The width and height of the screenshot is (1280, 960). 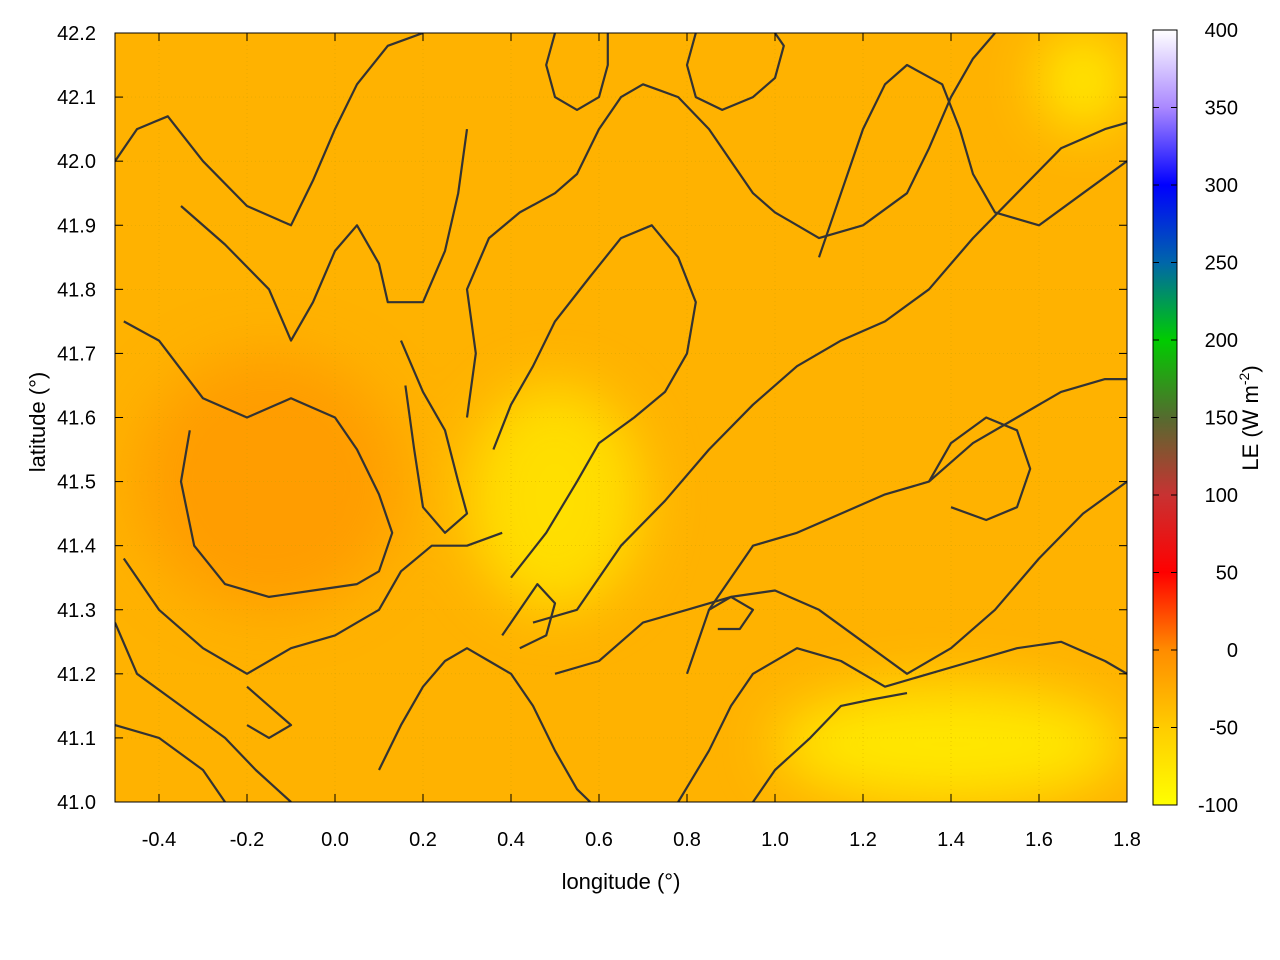 I want to click on y-tick-label: 41.2, so click(x=76, y=675).